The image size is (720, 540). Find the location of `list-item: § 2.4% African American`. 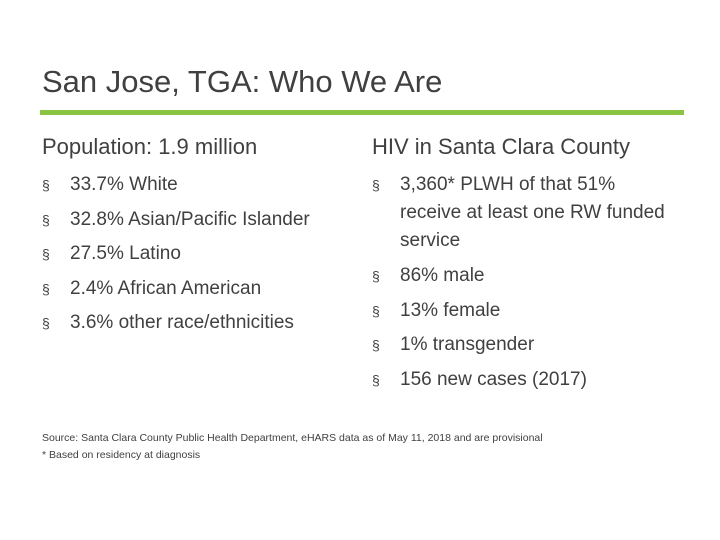

list-item: § 2.4% African American is located at coordinates (202, 289).